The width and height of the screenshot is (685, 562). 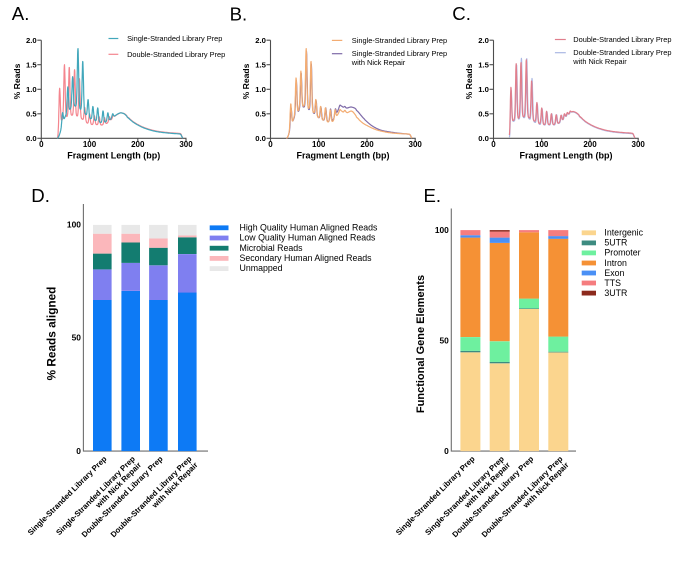 I want to click on svg-text: Promoter, so click(x=622, y=253).